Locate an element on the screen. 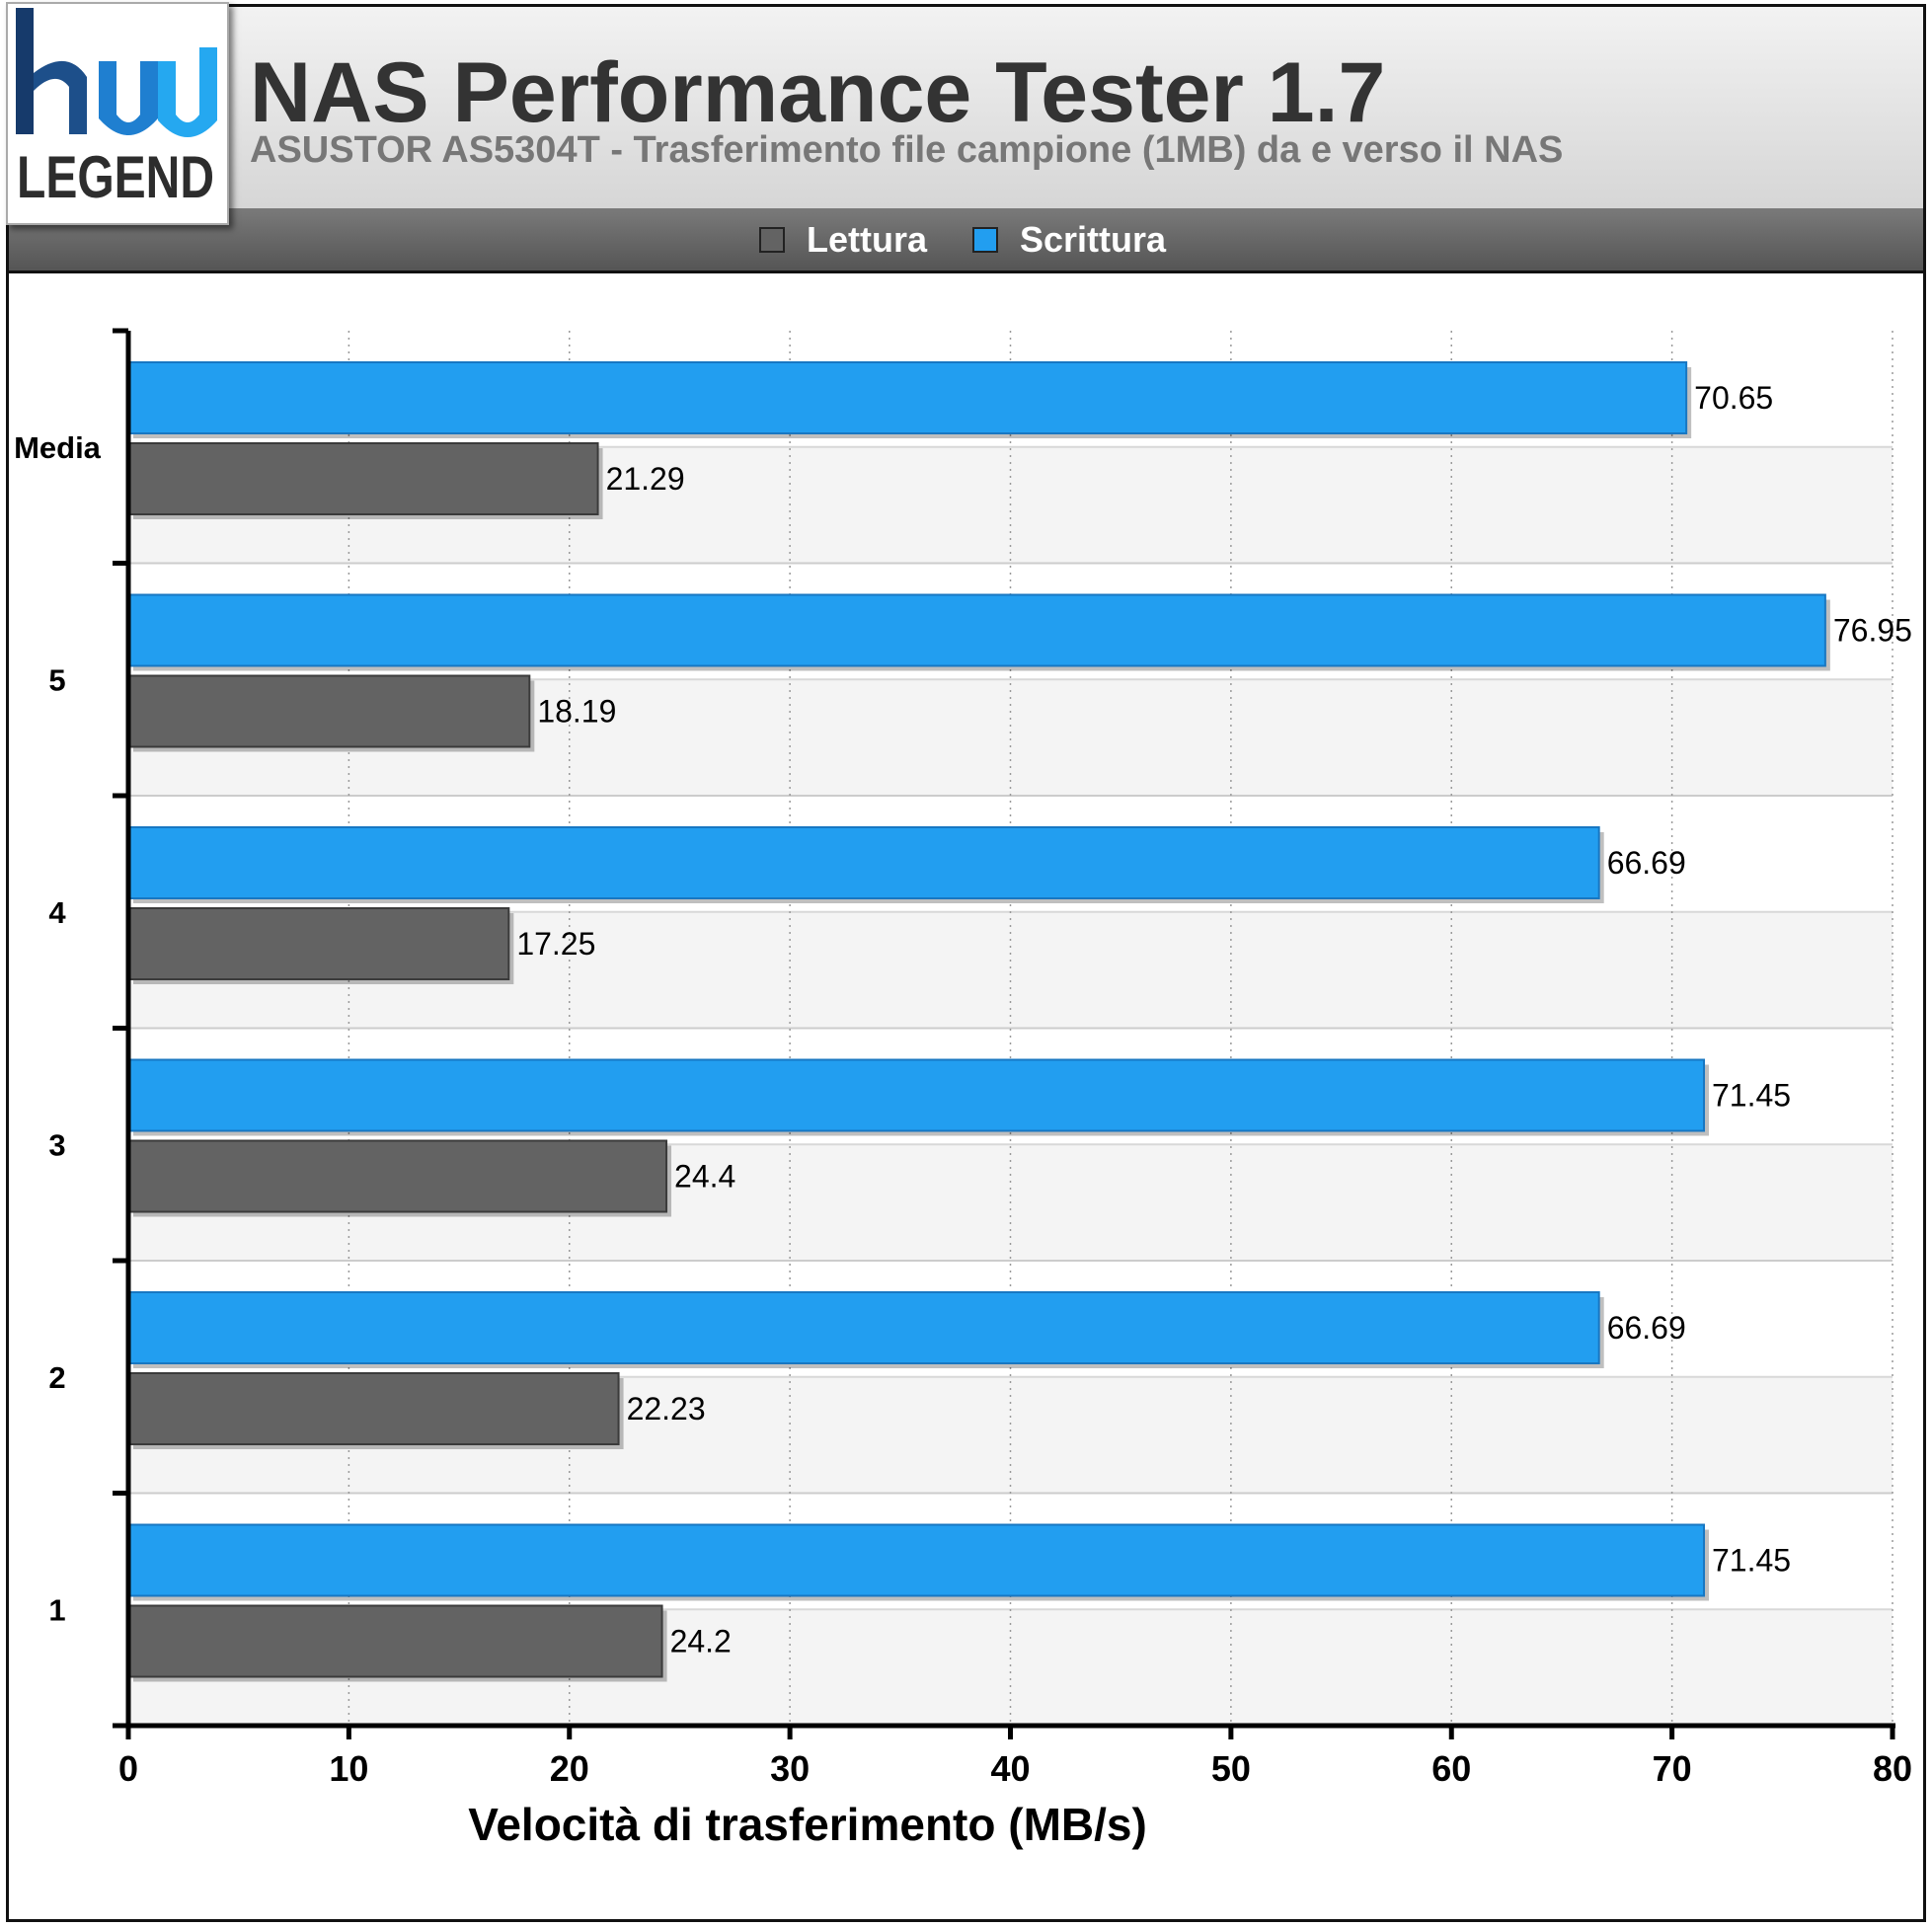  category-label: 2 is located at coordinates (57, 1377).